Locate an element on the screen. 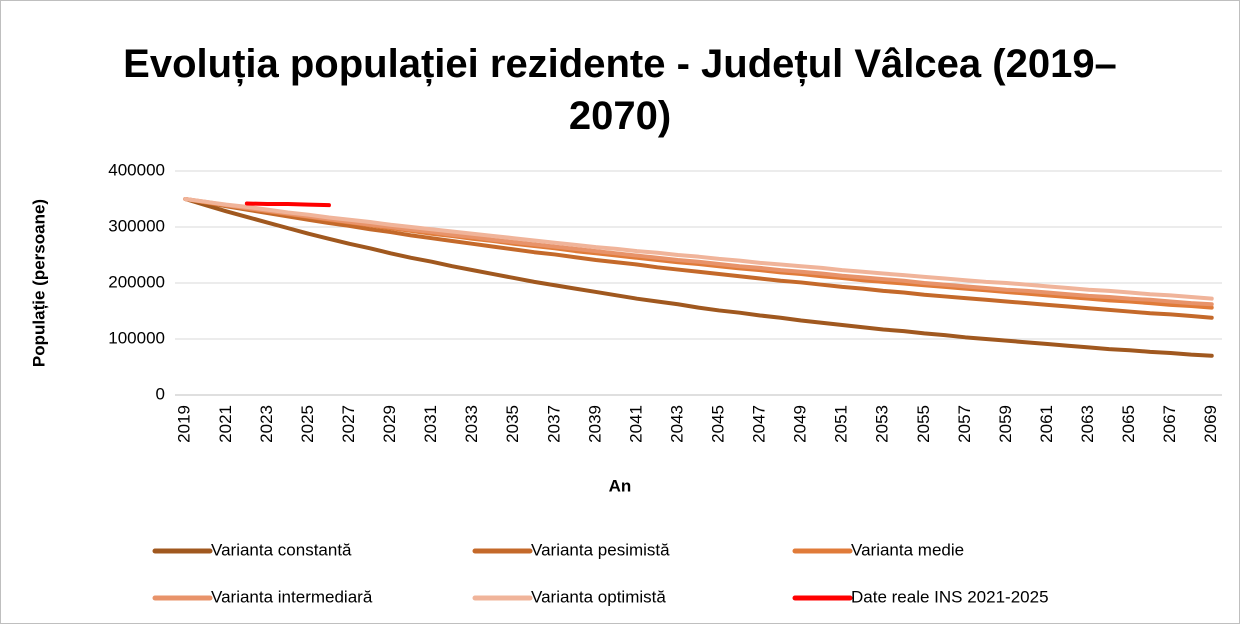  legend-label: Varianta medie is located at coordinates (907, 549).